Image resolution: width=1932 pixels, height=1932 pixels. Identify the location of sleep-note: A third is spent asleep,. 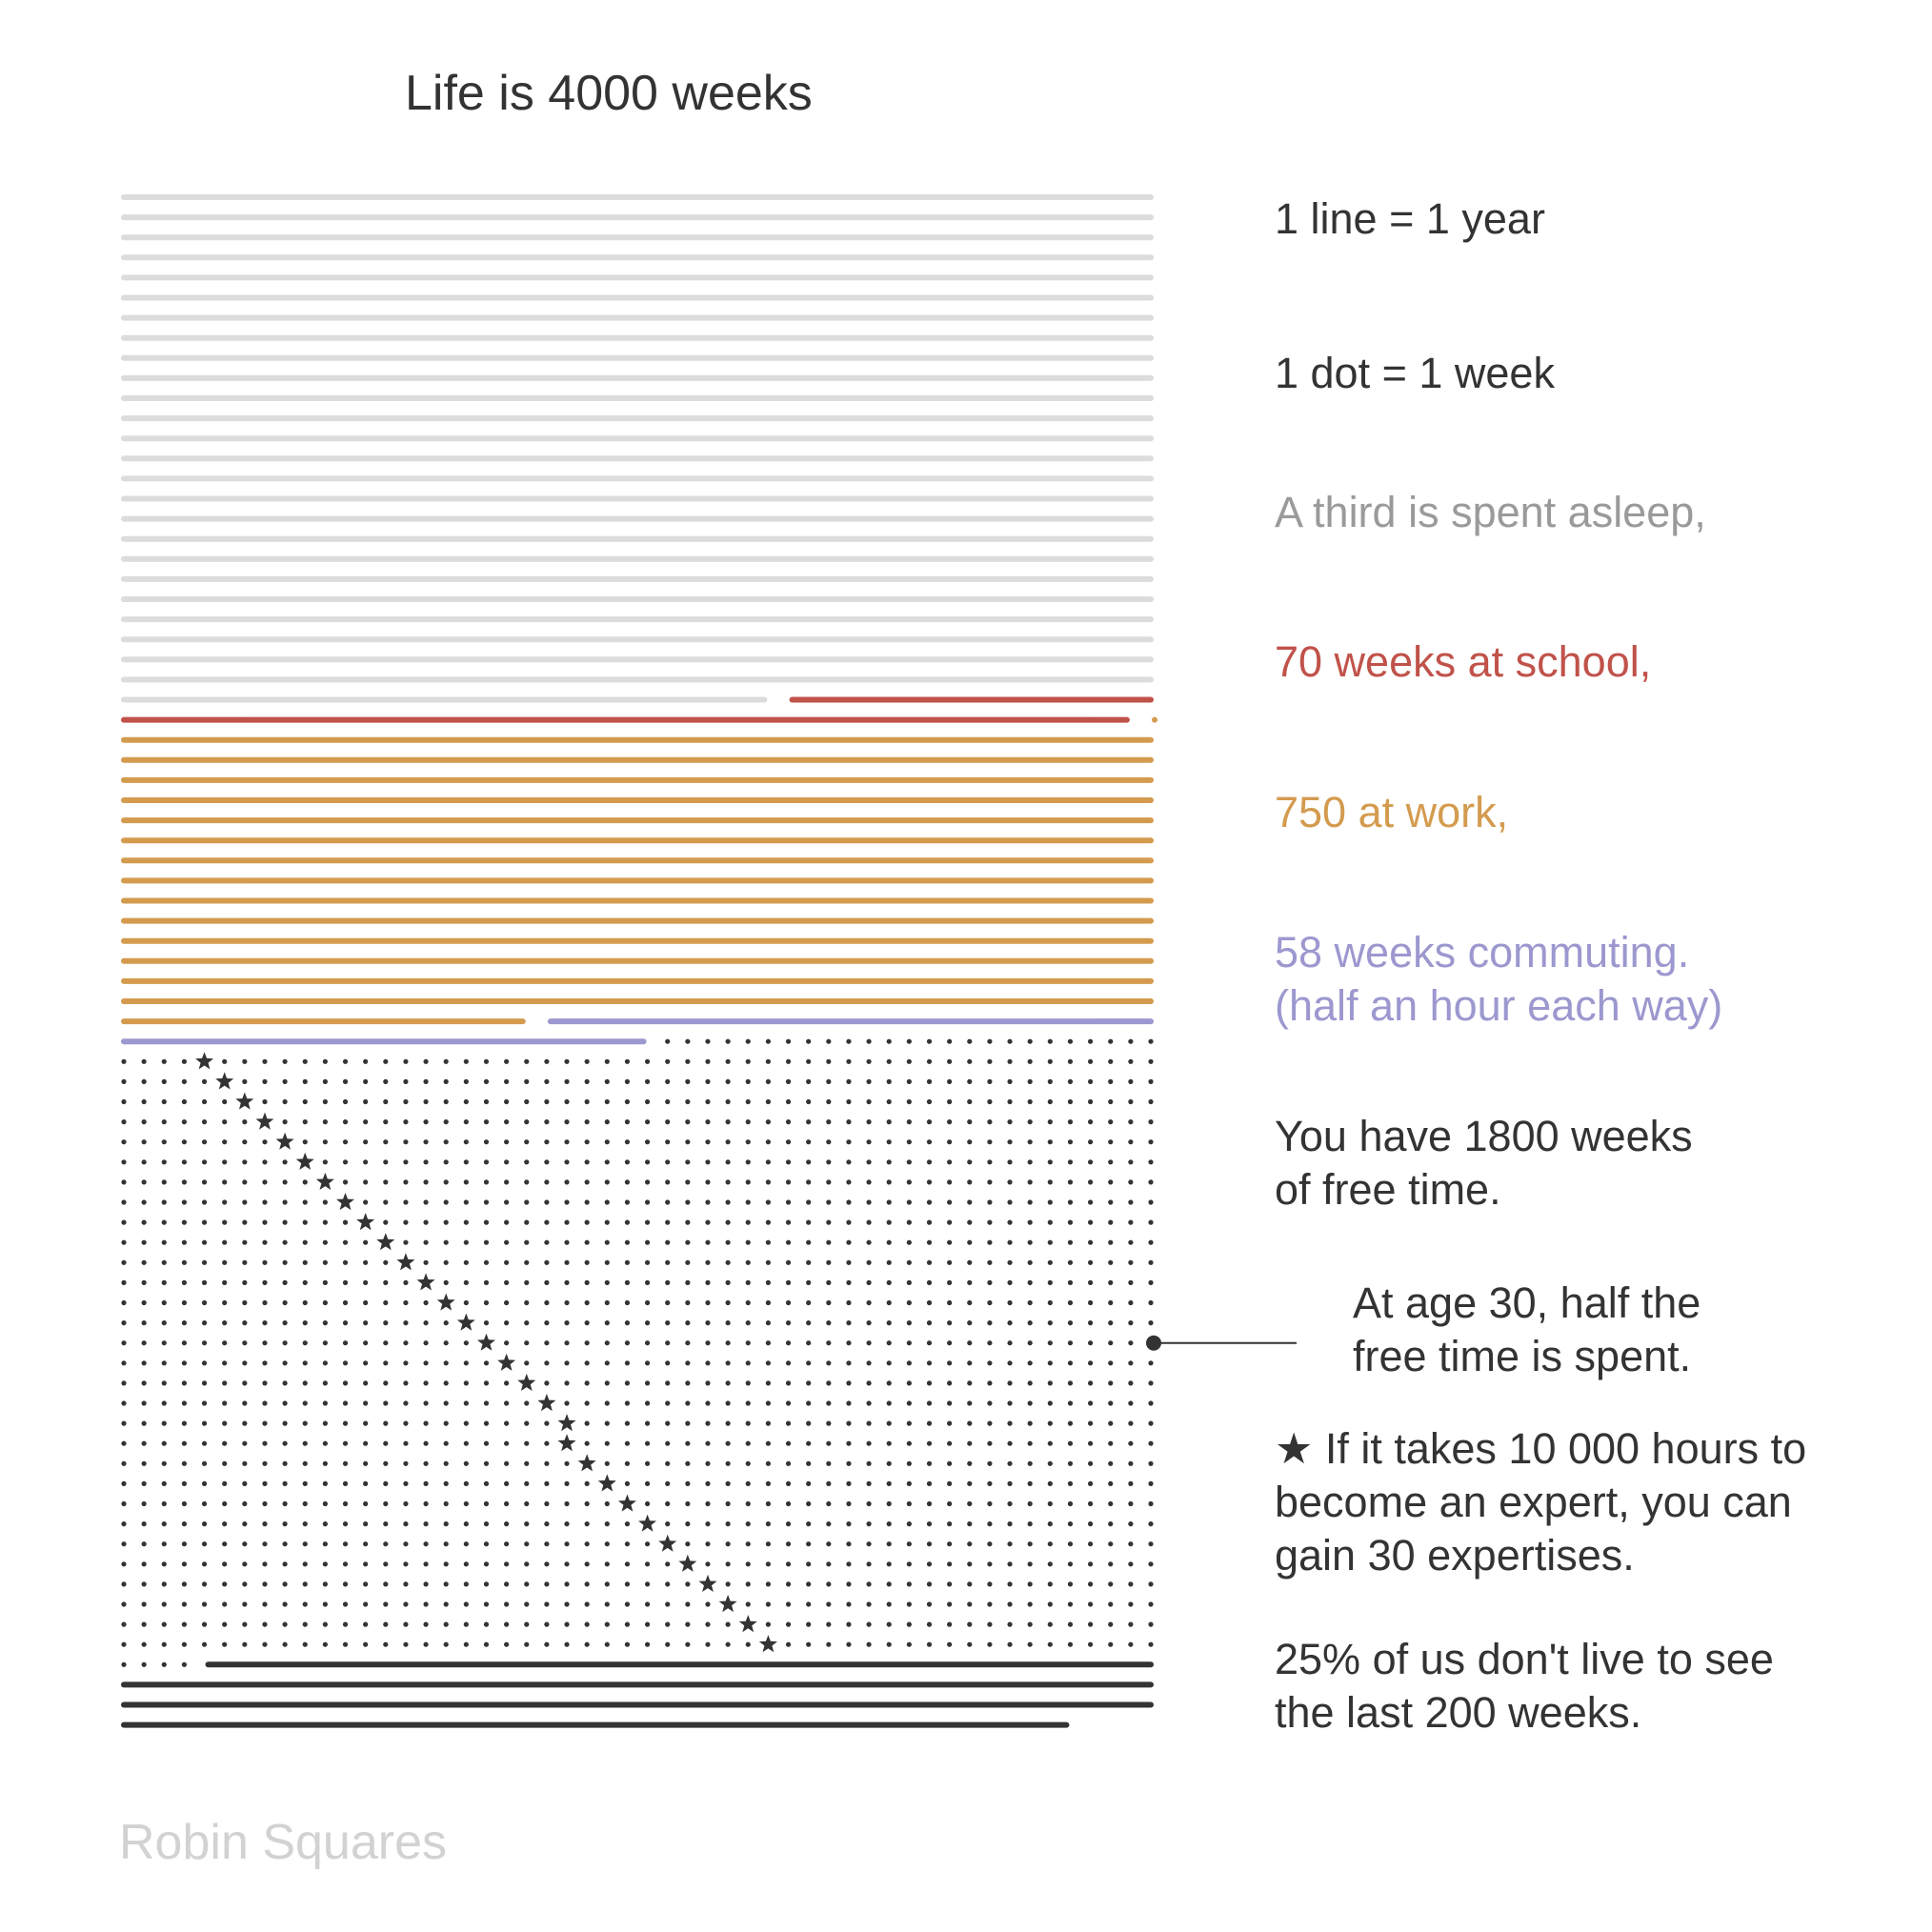
(1490, 512).